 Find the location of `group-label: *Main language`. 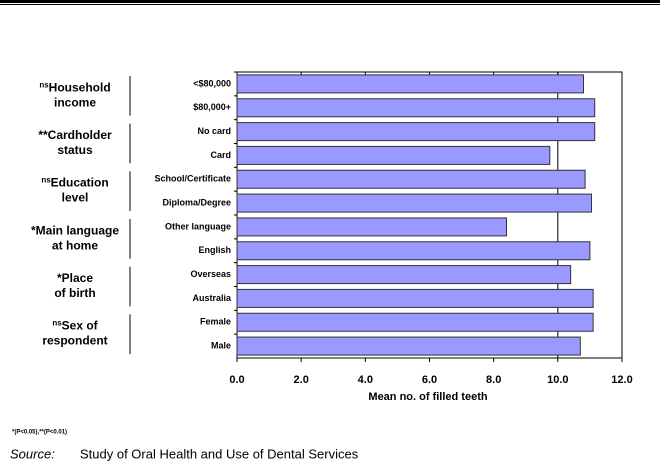

group-label: *Main language is located at coordinates (75, 231).